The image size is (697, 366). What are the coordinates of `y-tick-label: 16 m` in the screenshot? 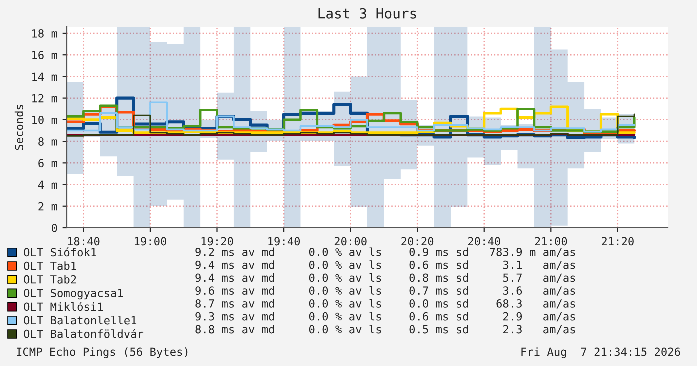 It's located at (45, 55).